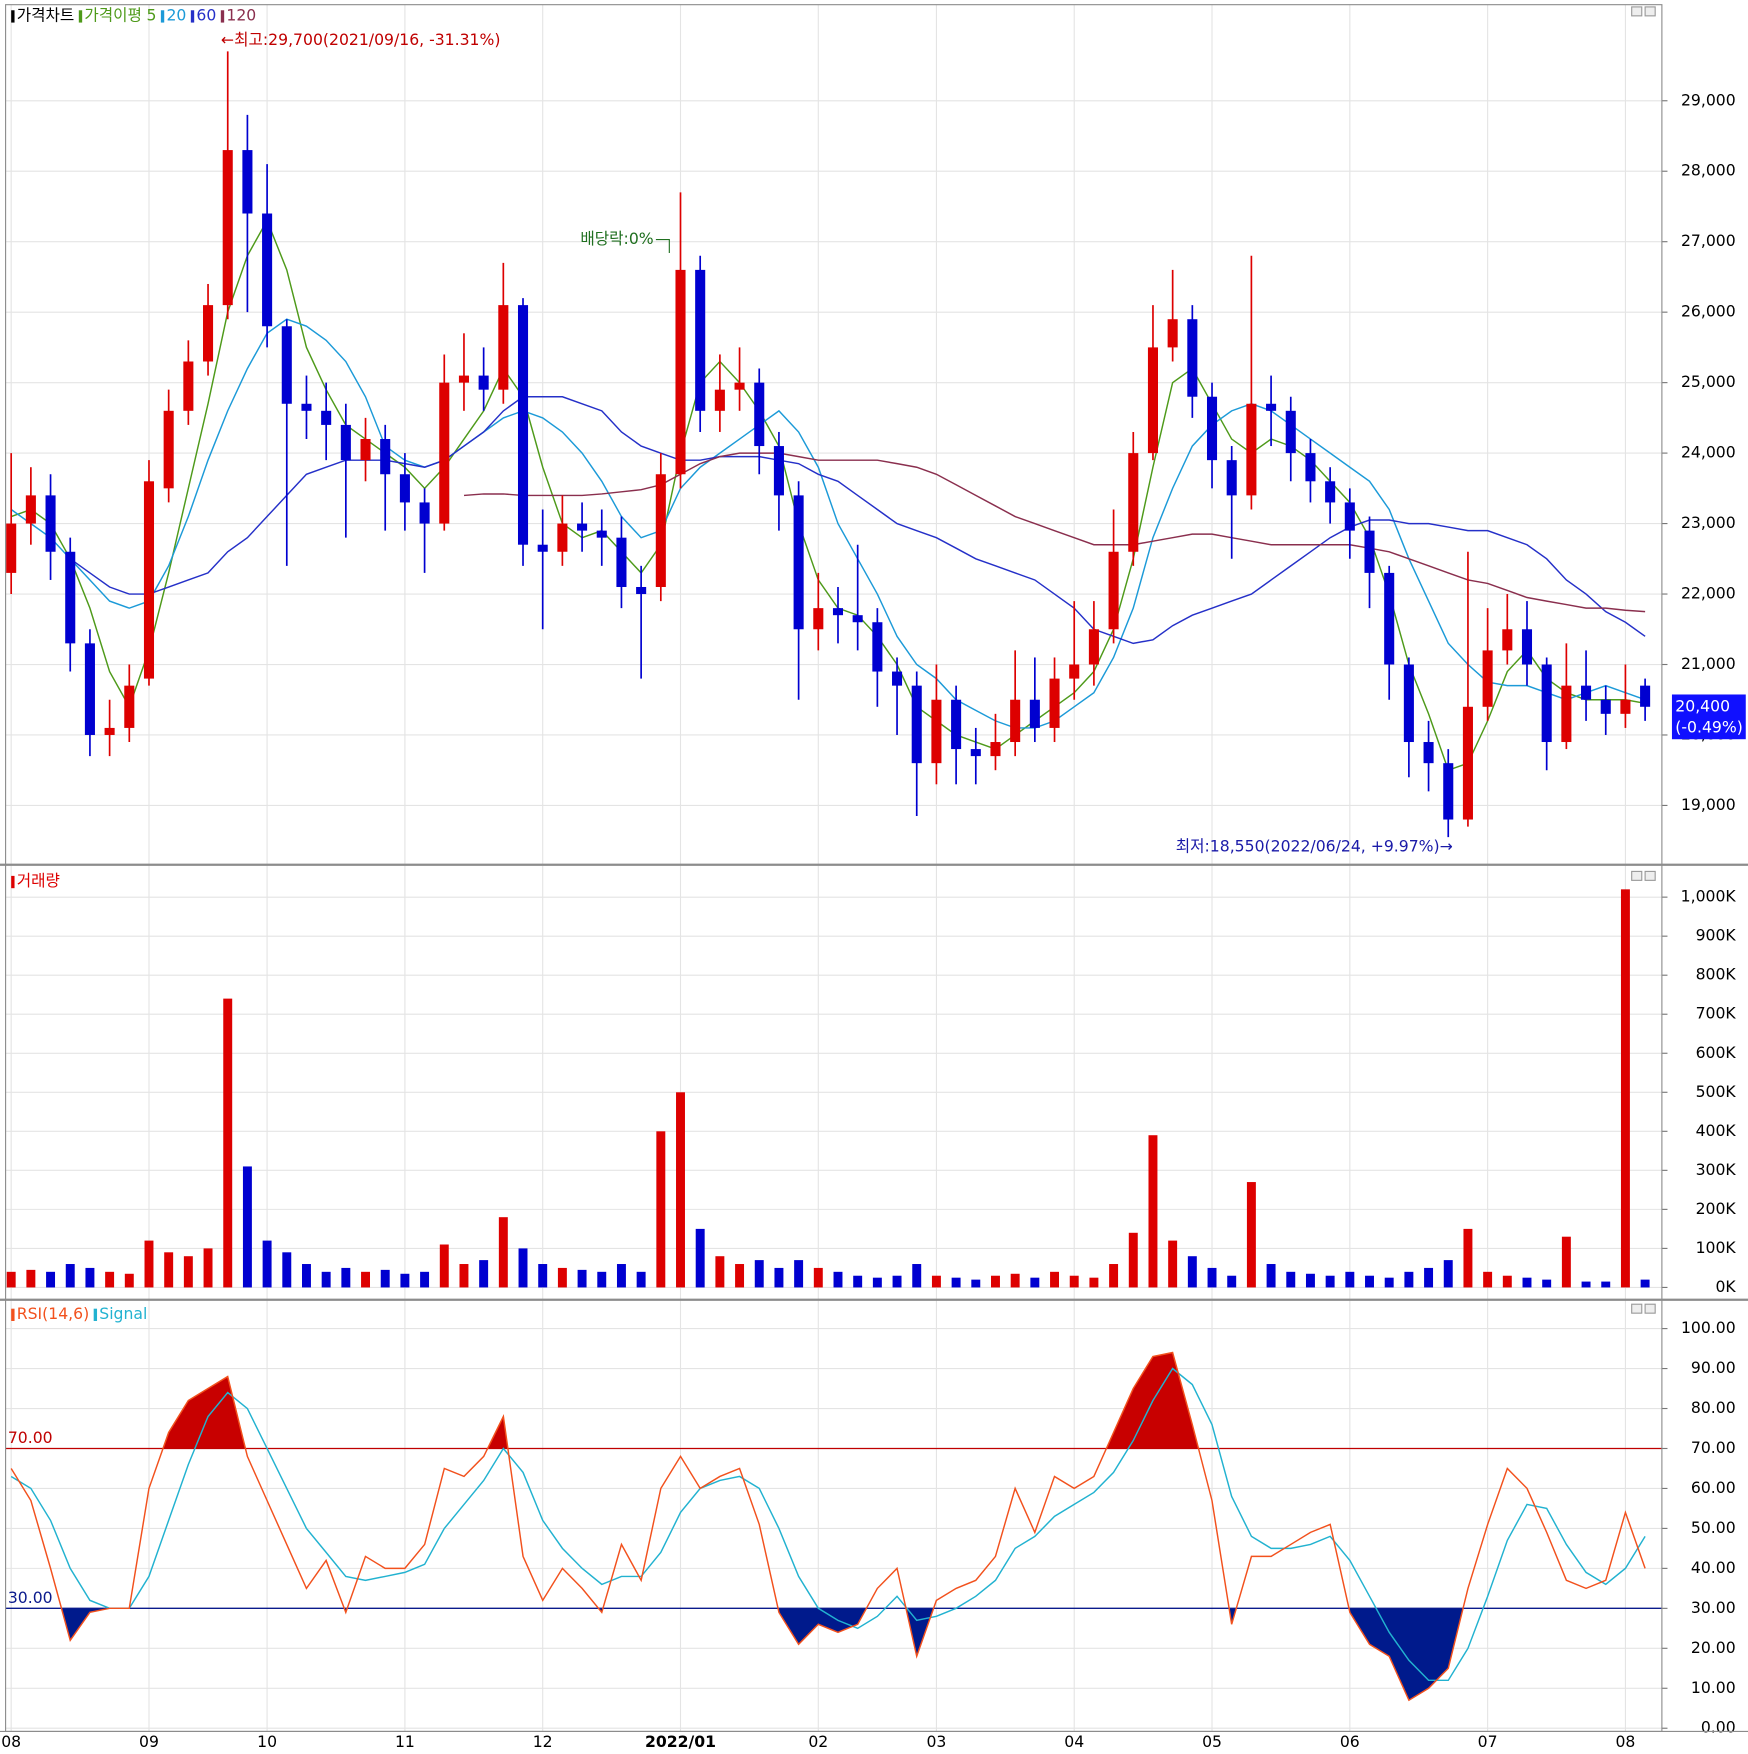 The height and width of the screenshot is (1754, 1748). Describe the element at coordinates (53, 1313) in the screenshot. I see `legend-label: RSI(14,6)` at that location.